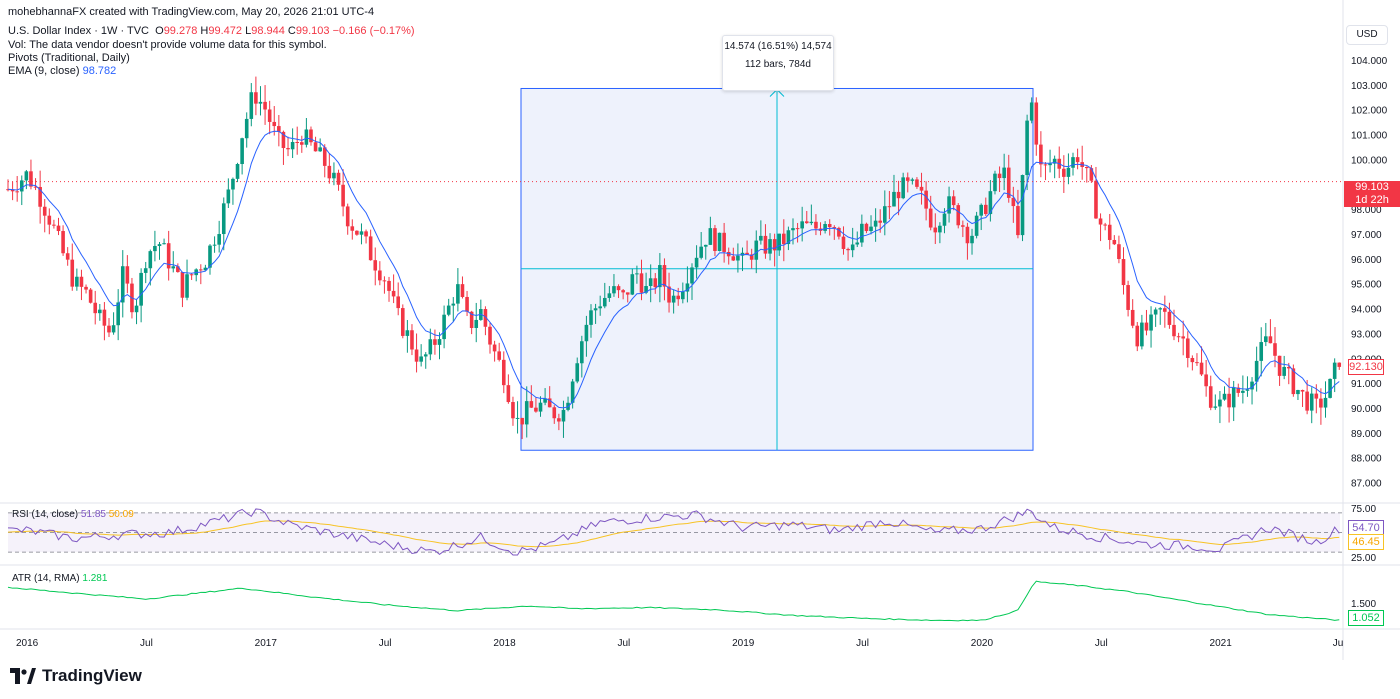 The height and width of the screenshot is (699, 1400). What do you see at coordinates (121, 514) in the screenshot?
I see `rsi-ma-value: 50.09` at bounding box center [121, 514].